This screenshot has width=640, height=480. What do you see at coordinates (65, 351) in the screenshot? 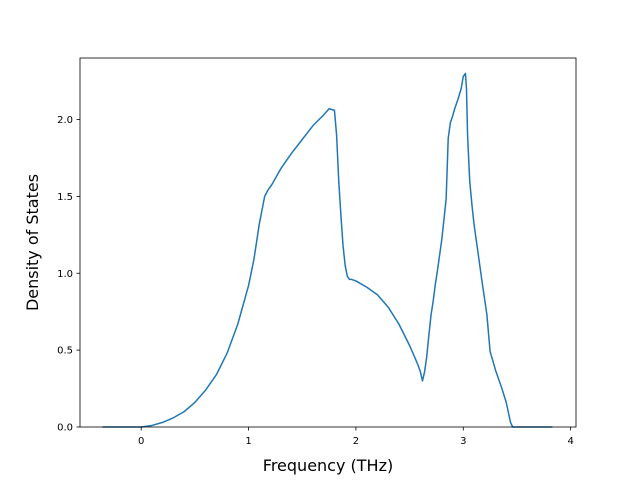
I see `y-tick-label: 0.5` at bounding box center [65, 351].